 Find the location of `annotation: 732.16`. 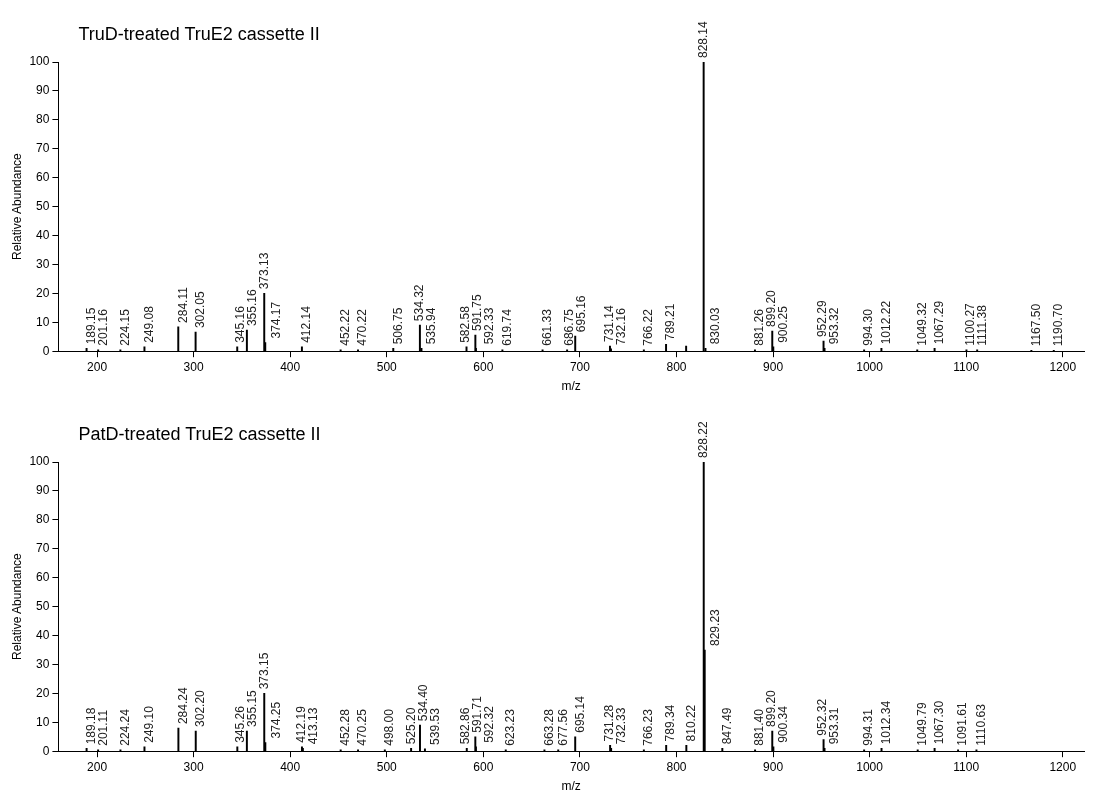

annotation: 732.16 is located at coordinates (620, 326).